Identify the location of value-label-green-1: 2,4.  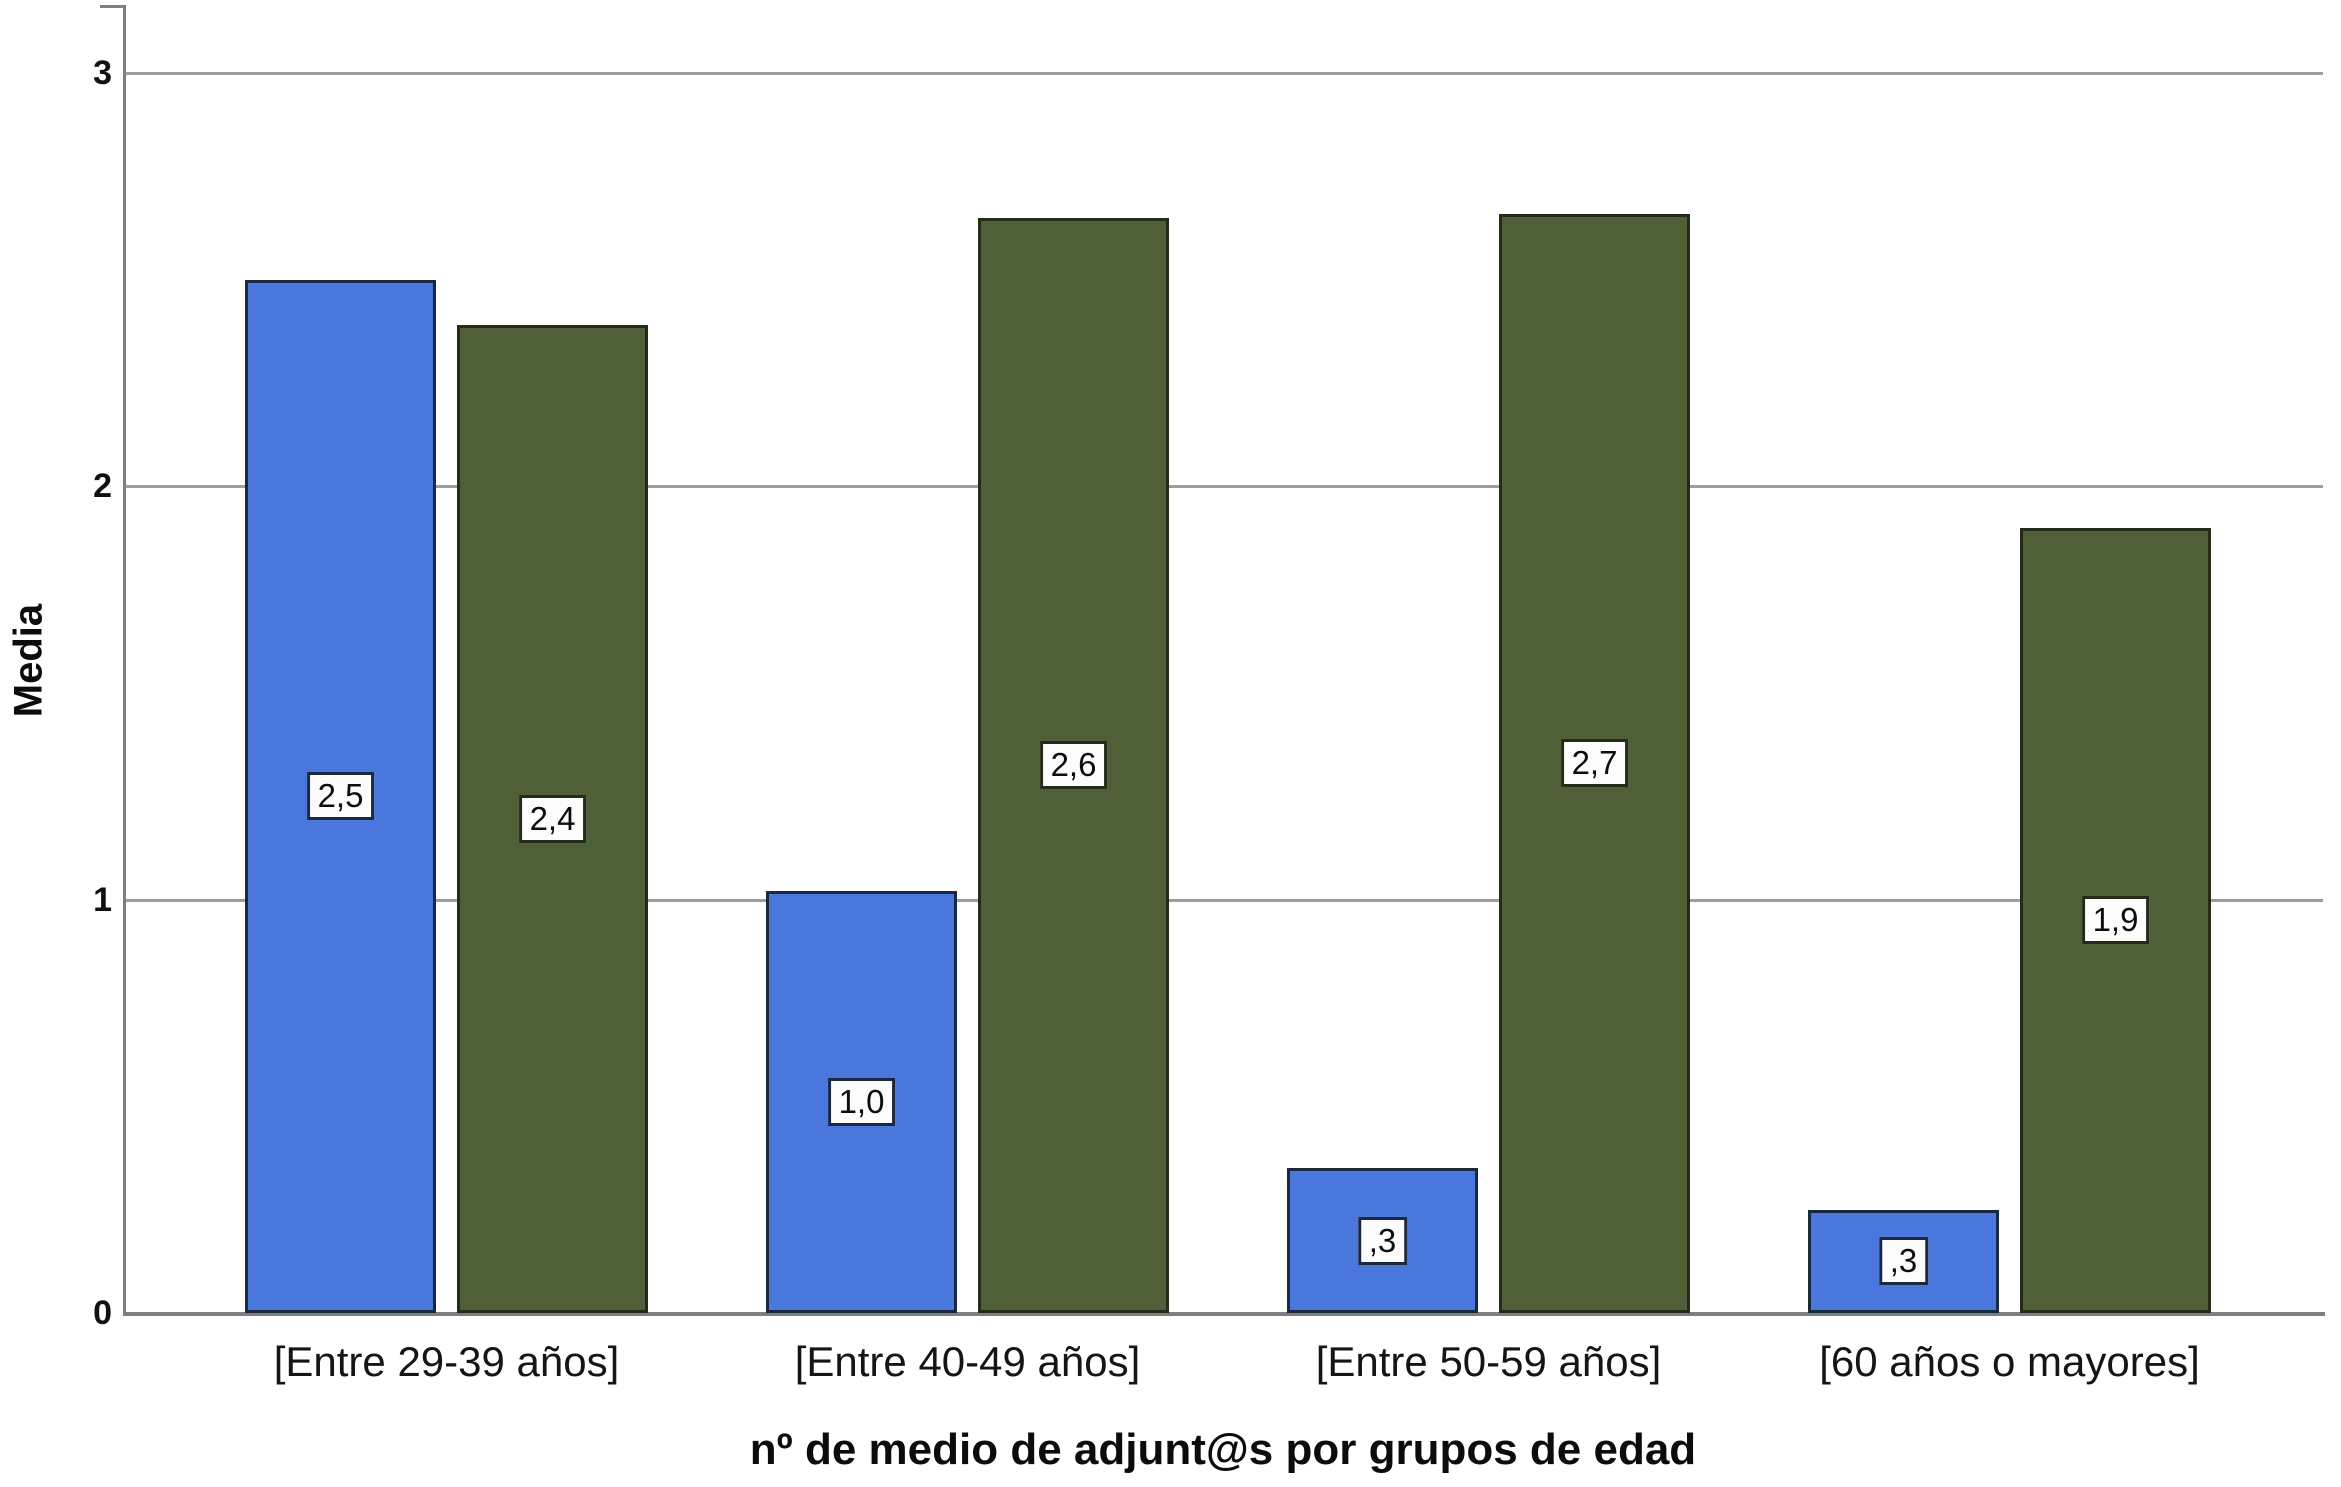
(552, 819).